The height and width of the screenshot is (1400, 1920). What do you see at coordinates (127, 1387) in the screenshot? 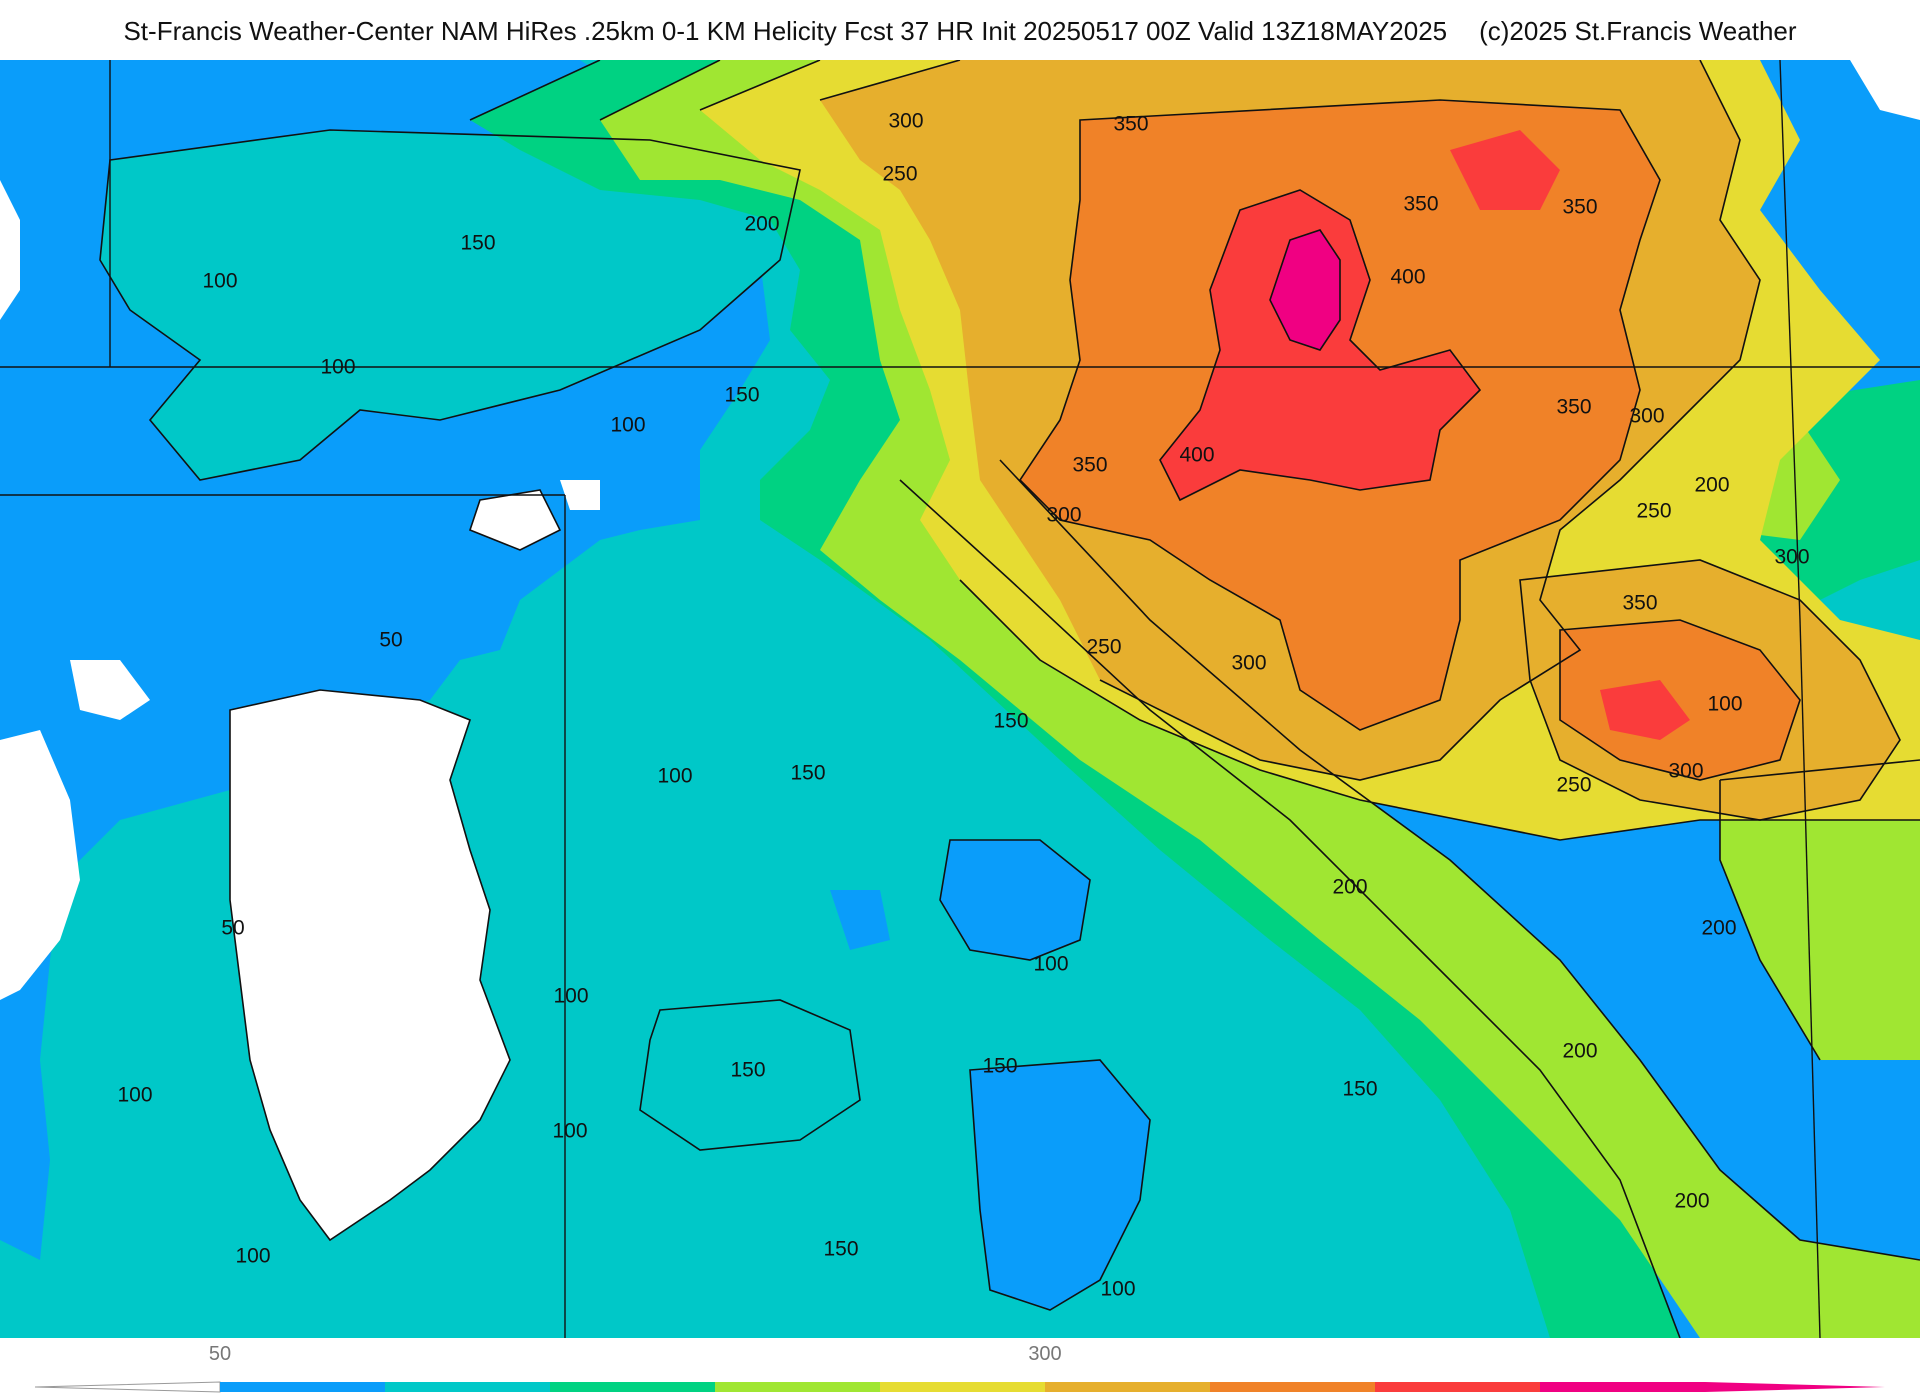
I see `colorbar-low-arrow` at bounding box center [127, 1387].